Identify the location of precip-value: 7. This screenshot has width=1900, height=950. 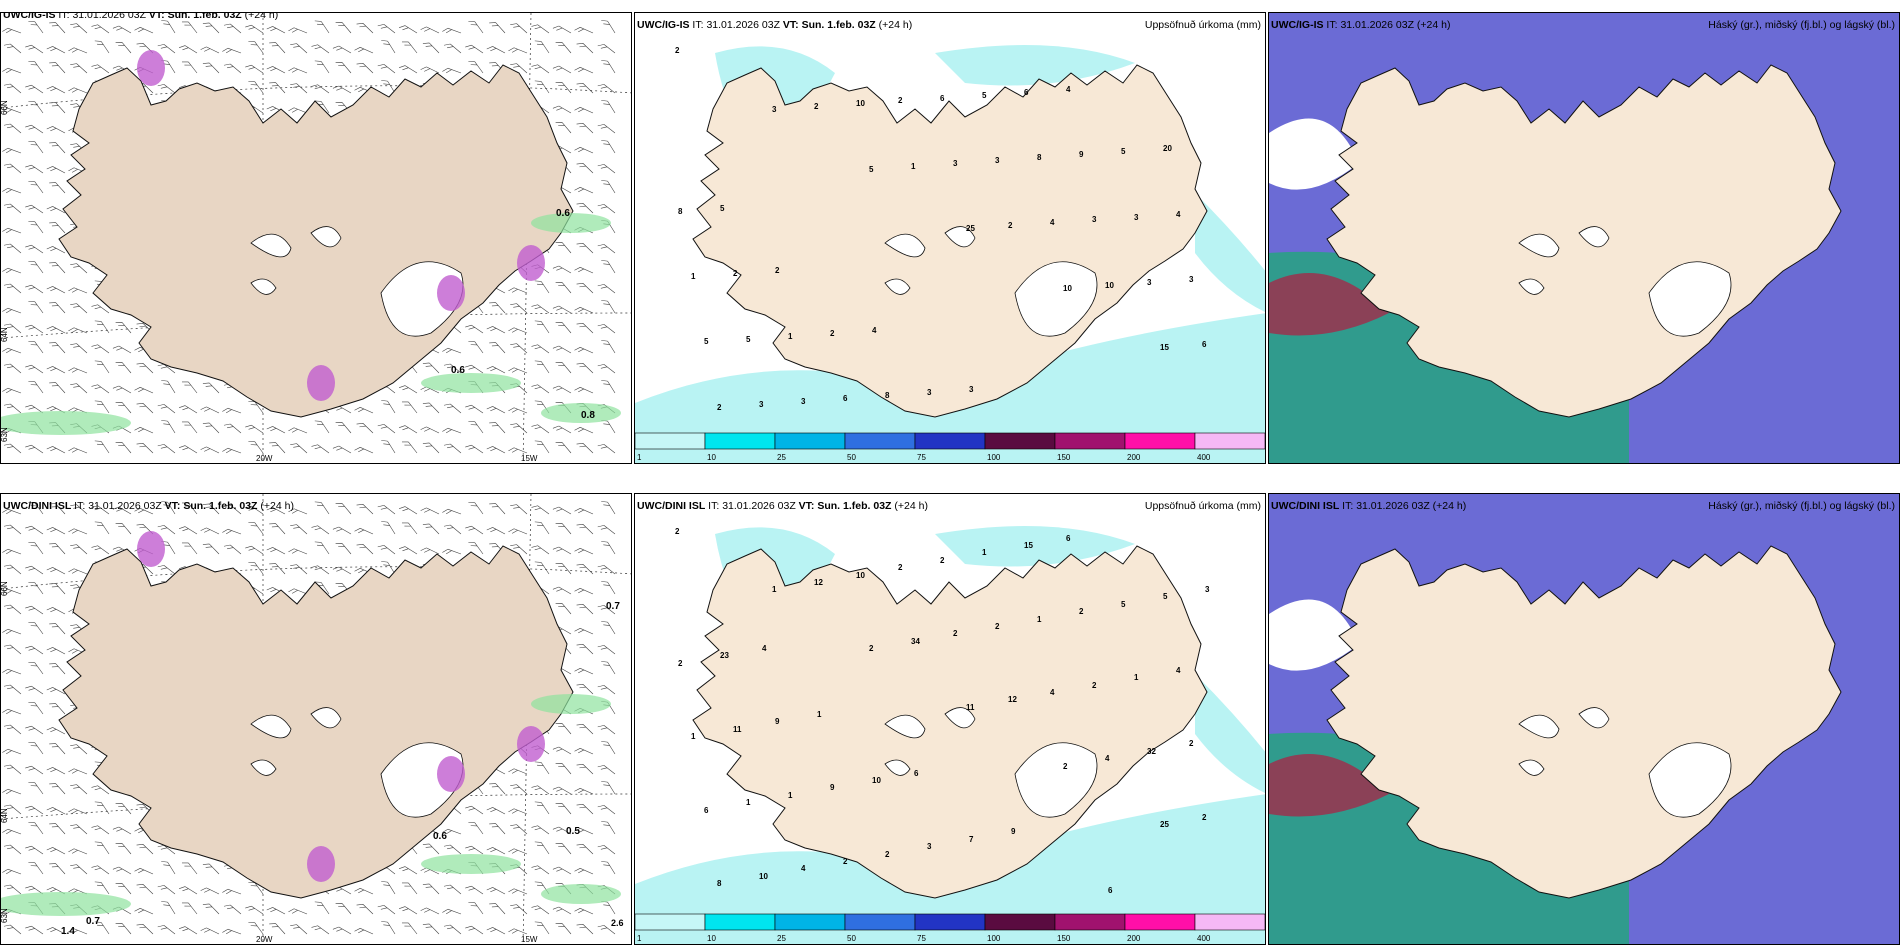
(971, 839).